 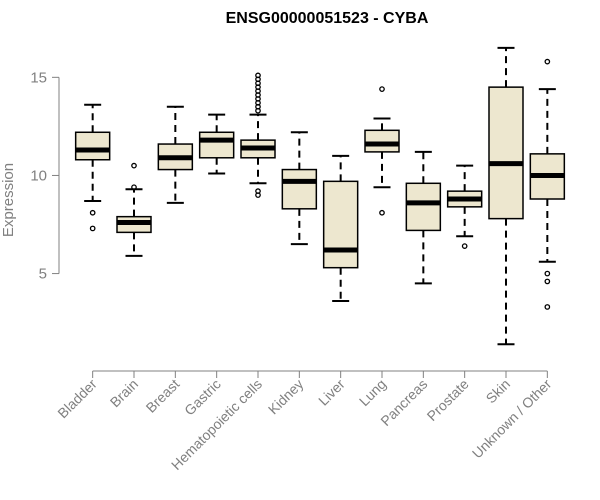 I want to click on y-tick-label: 5, so click(x=43, y=274).